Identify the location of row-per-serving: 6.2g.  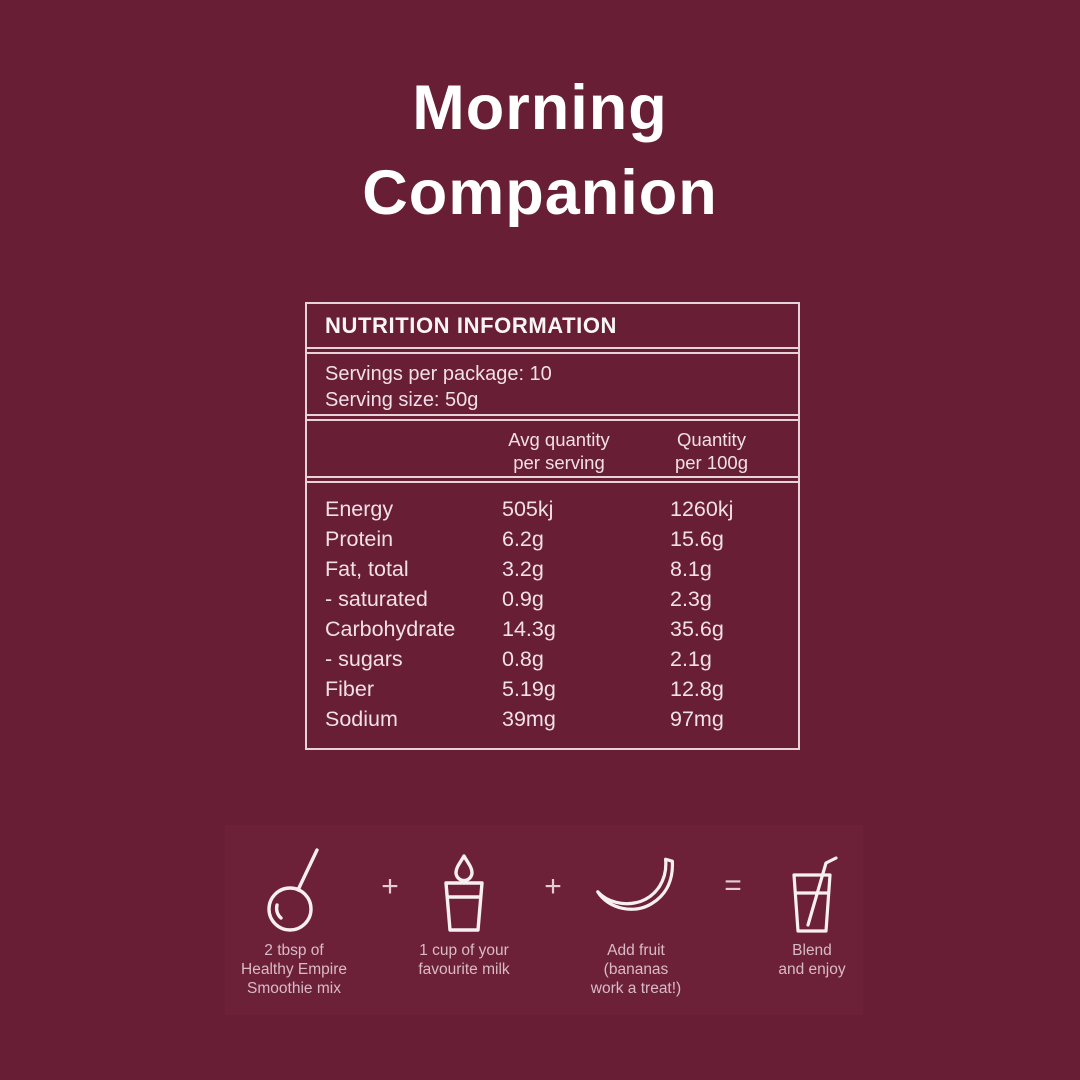
(523, 538).